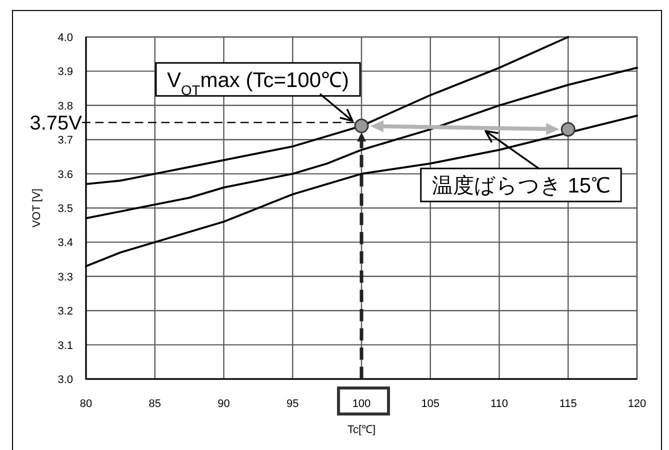  I want to click on y-tick-label: 3.2, so click(65, 312).